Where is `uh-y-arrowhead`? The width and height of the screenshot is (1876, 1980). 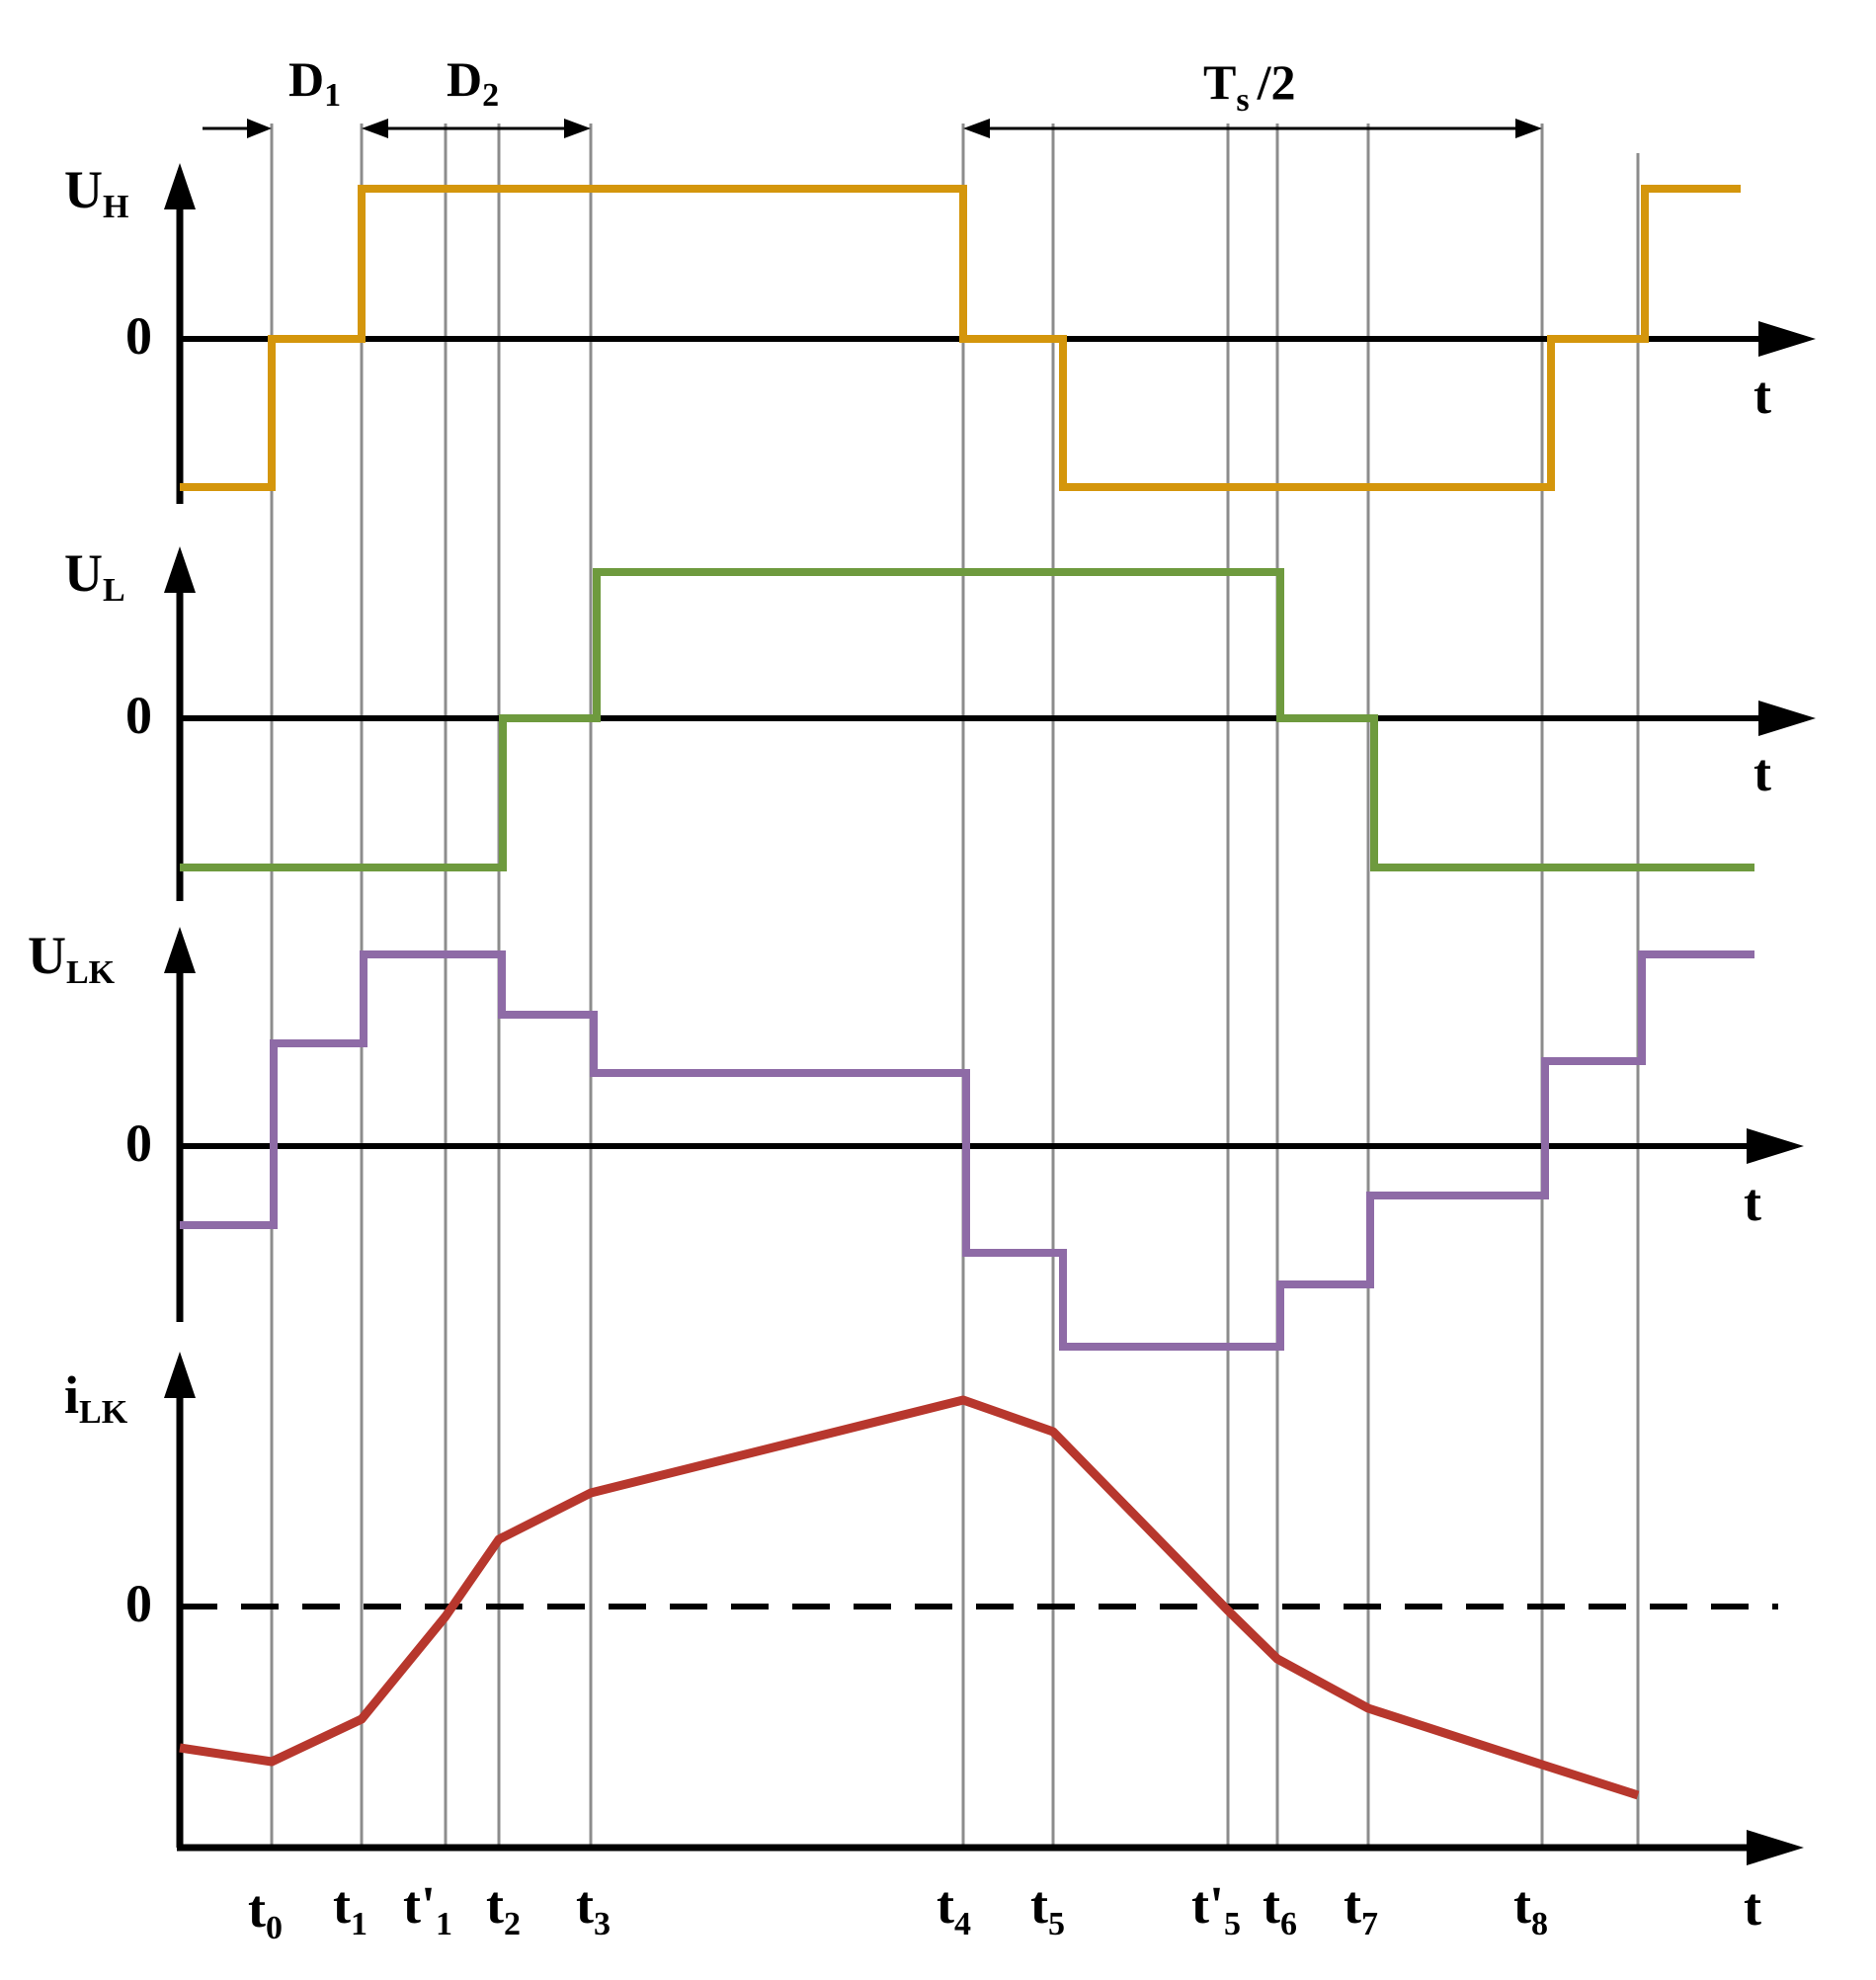 uh-y-arrowhead is located at coordinates (180, 186).